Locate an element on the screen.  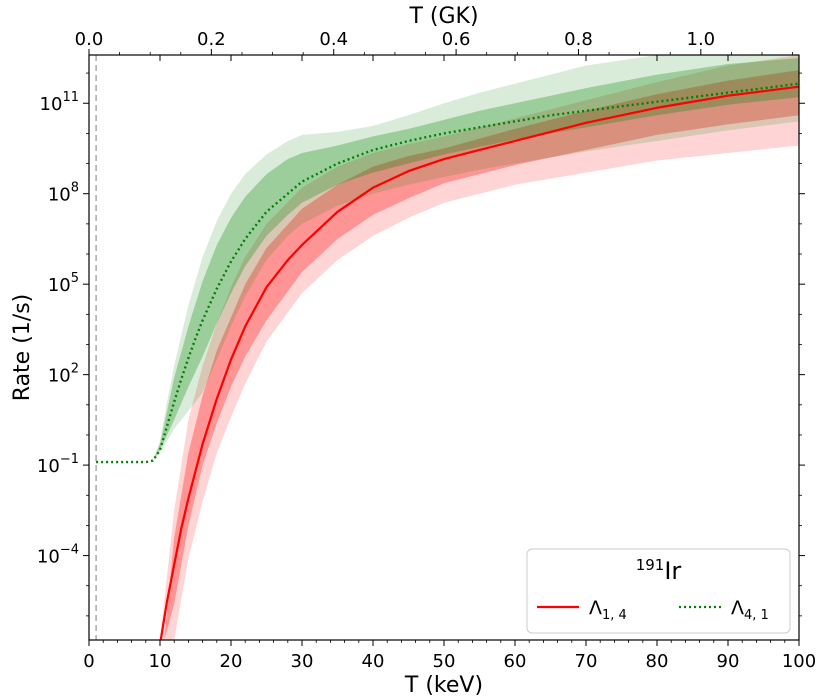
legend: 191Ir Λ1, 4 Λ4, 1 is located at coordinates (658, 591).